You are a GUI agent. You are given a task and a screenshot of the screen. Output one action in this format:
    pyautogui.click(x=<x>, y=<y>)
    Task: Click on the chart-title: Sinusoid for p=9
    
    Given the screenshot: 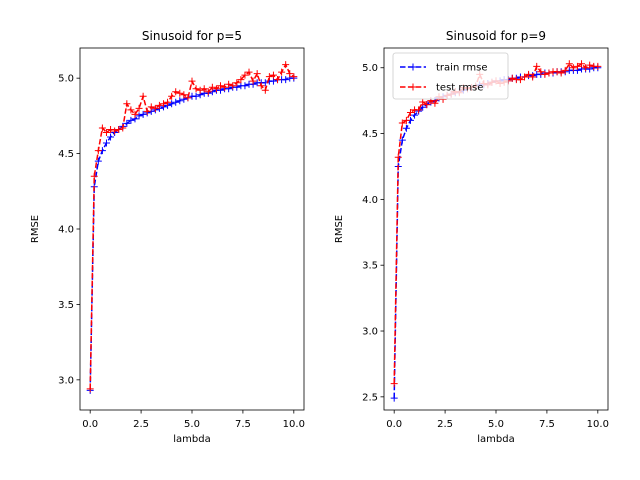 What is the action you would take?
    pyautogui.click(x=496, y=36)
    